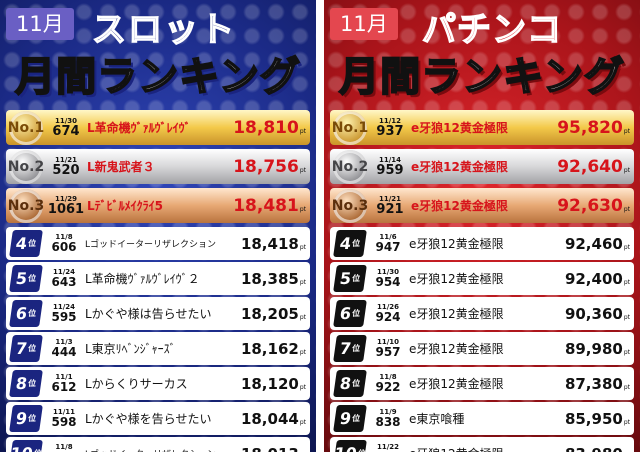 The width and height of the screenshot is (640, 452). What do you see at coordinates (66, 127) in the screenshot?
I see `date-count: 11/30 674` at bounding box center [66, 127].